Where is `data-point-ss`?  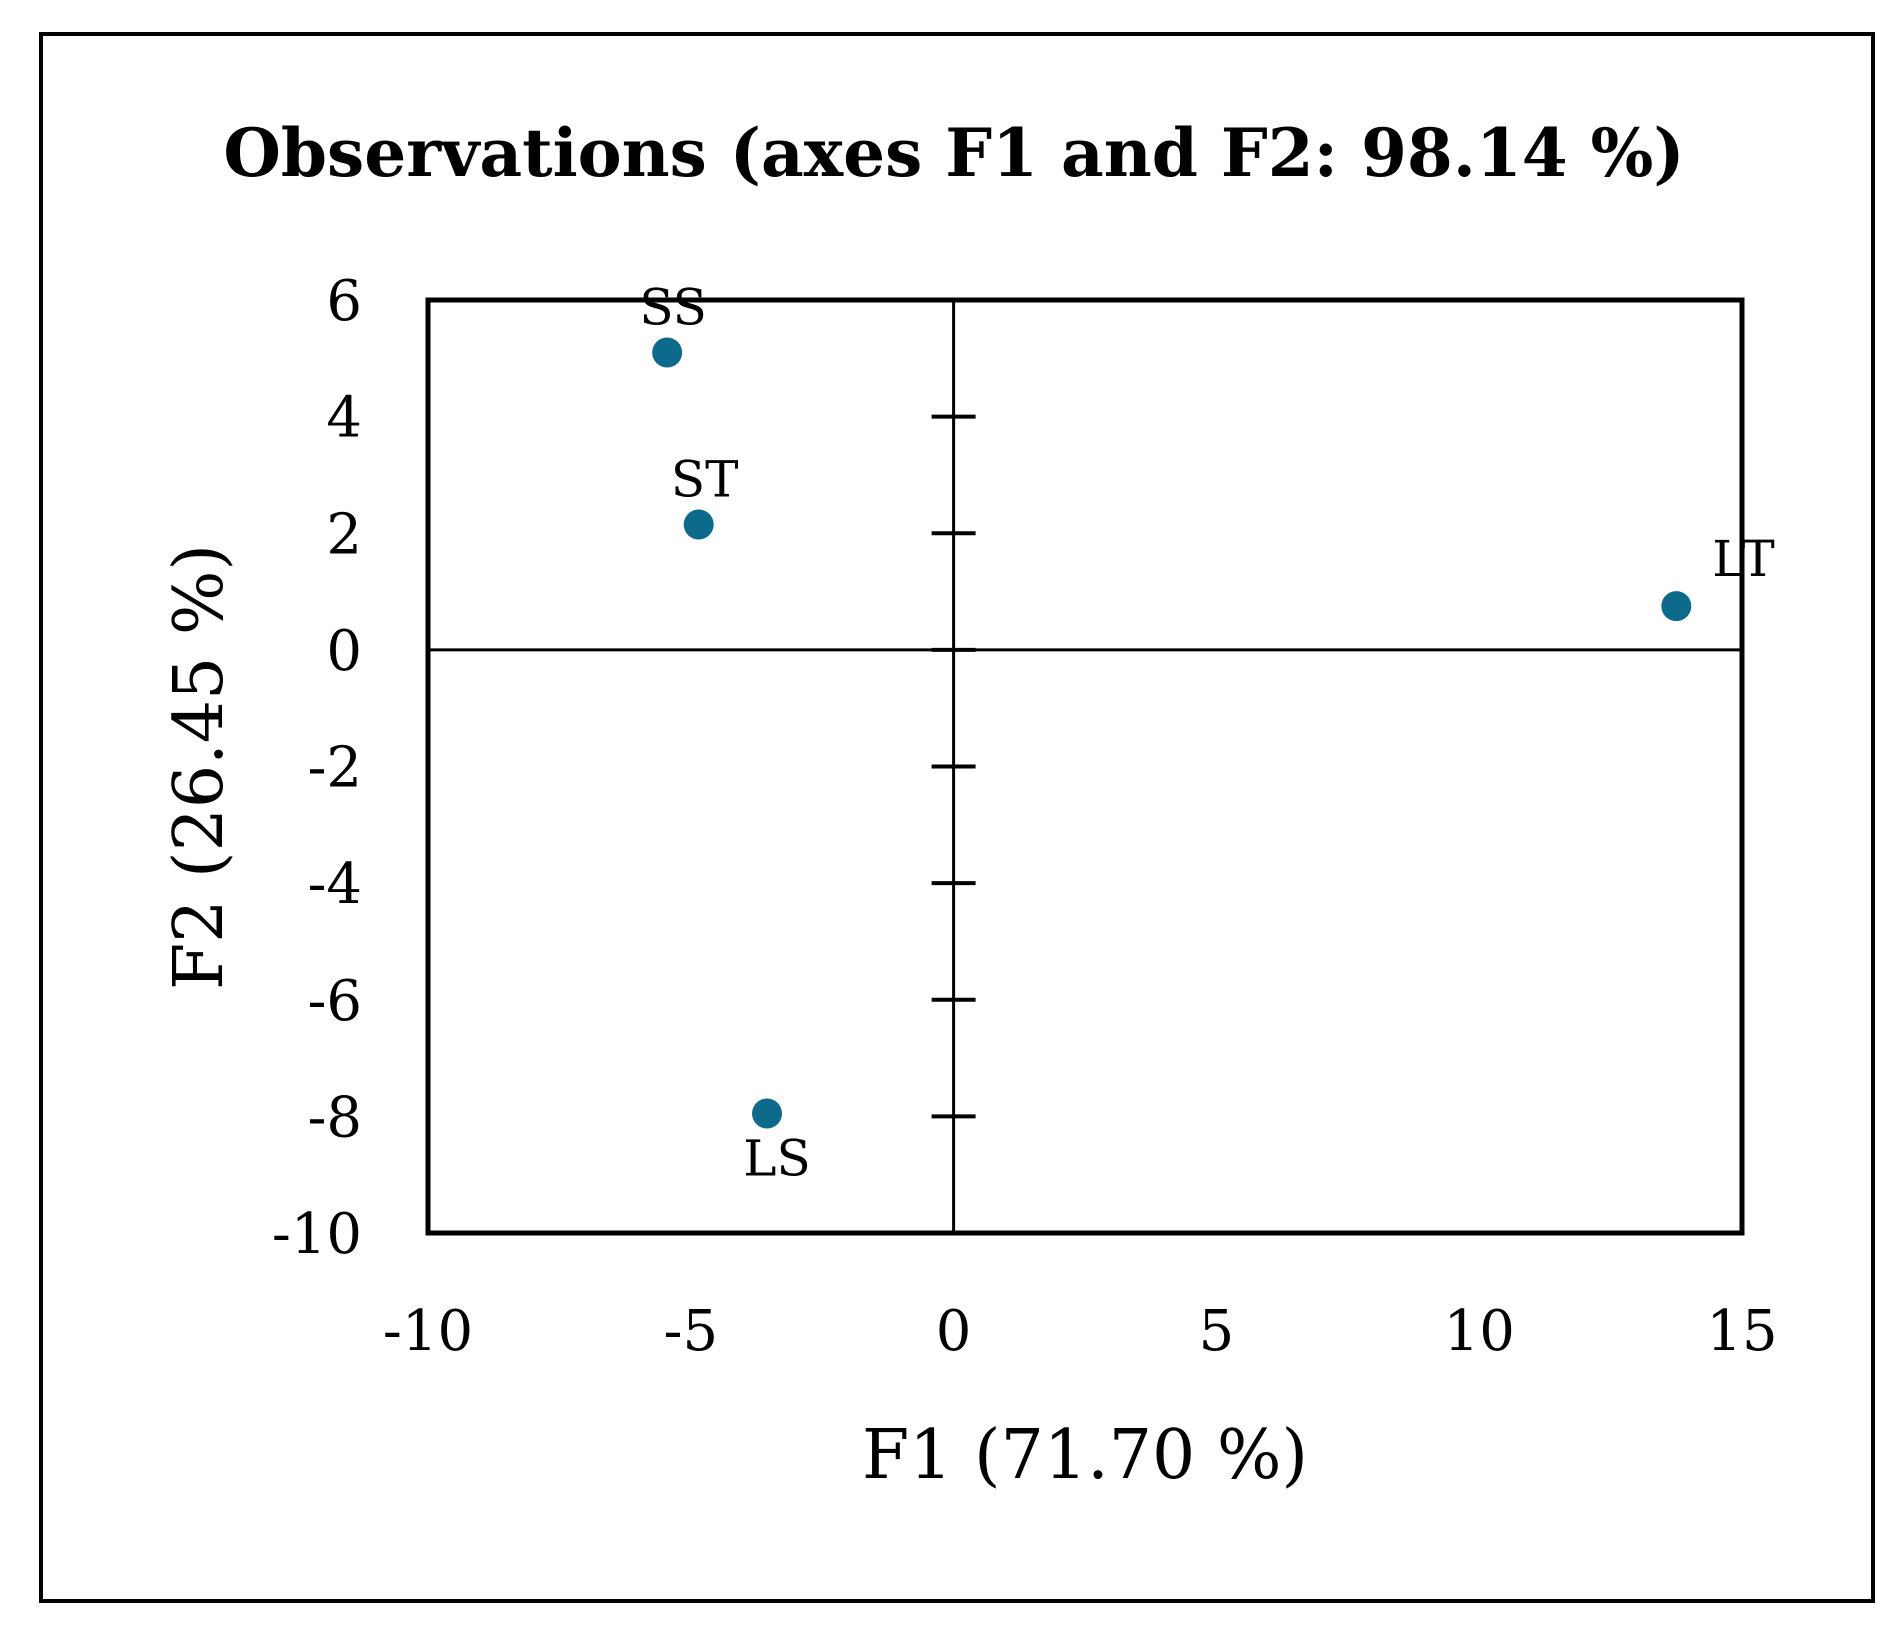 data-point-ss is located at coordinates (667, 352).